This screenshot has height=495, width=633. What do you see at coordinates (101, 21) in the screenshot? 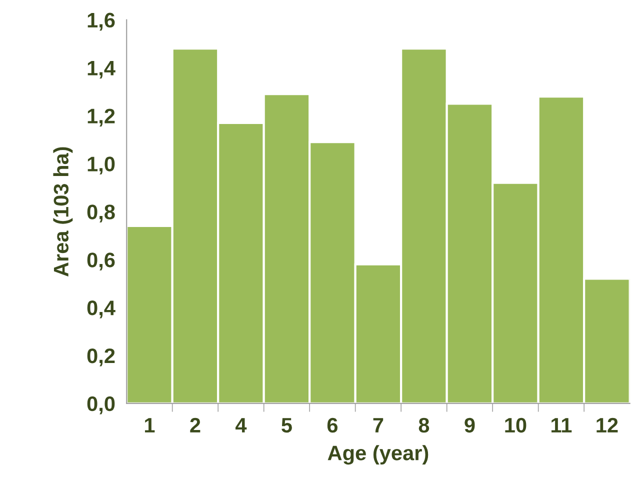
I see `y-tick-label: 1,6` at bounding box center [101, 21].